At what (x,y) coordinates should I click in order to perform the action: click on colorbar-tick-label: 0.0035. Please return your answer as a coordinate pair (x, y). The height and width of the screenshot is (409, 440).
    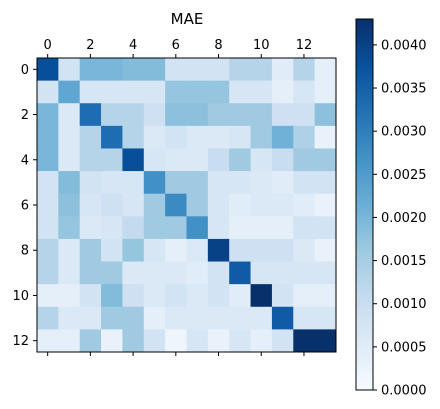
    Looking at the image, I should click on (404, 89).